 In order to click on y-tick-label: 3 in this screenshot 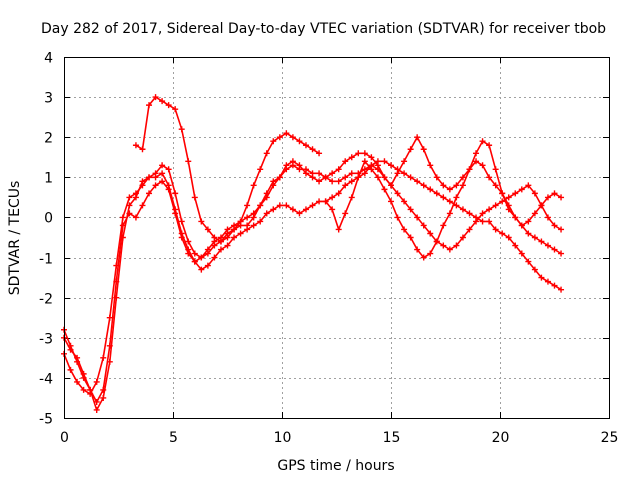, I will do `click(48, 99)`.